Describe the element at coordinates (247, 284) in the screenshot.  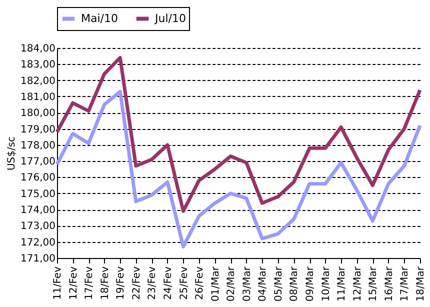
I see `x-tick-label: 03/Mar` at that location.